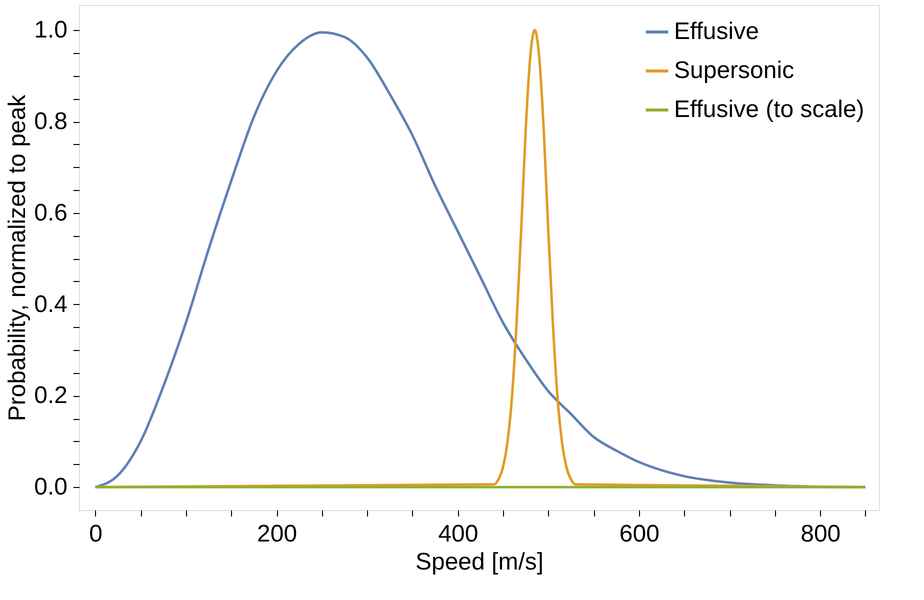 The image size is (924, 600). Describe the element at coordinates (458, 534) in the screenshot. I see `x-tick-label: 400` at that location.